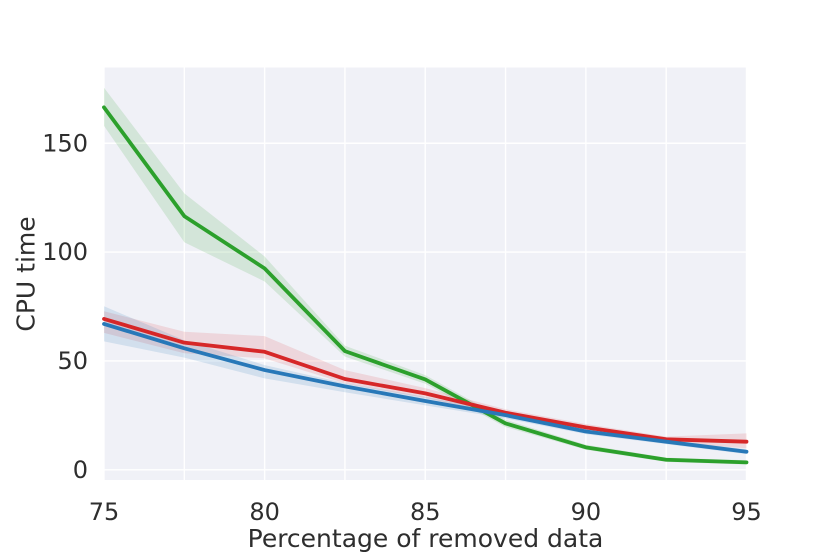  What do you see at coordinates (586, 512) in the screenshot?
I see `x-tick-label: 90` at bounding box center [586, 512].